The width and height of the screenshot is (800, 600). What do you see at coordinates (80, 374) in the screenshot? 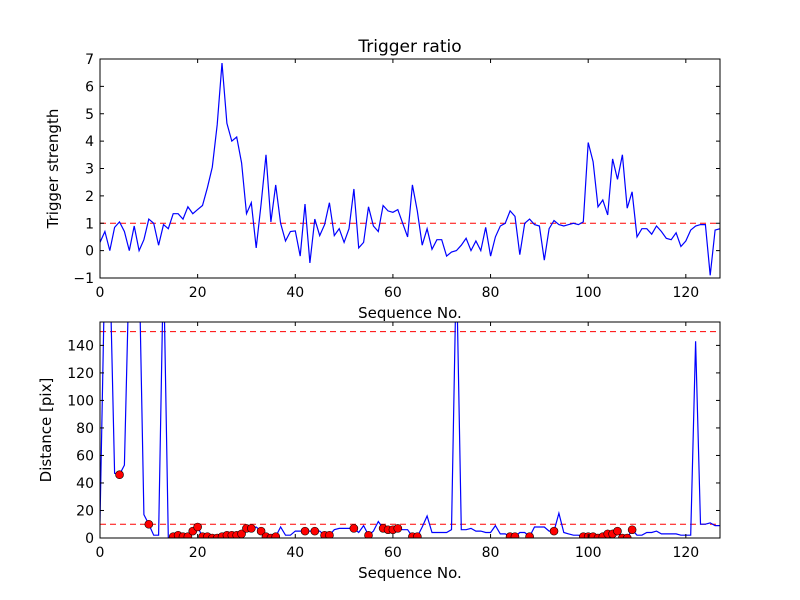
I see `y-tick-label: 120` at bounding box center [80, 374].